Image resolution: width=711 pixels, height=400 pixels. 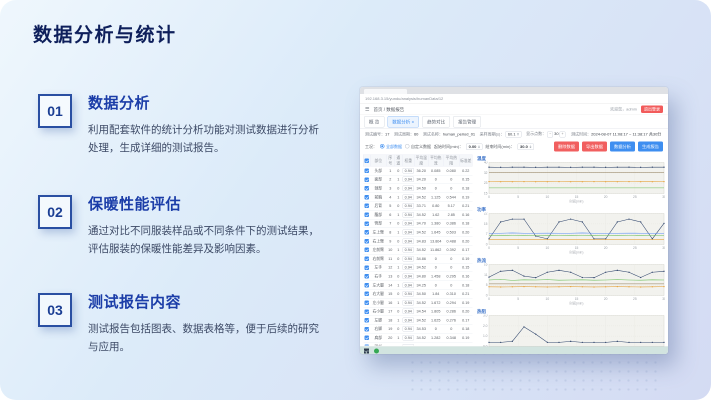 I want to click on table-row: 臀部 7 0 0.94 34.70 1.380 0.386 0.18, so click(x=418, y=224).